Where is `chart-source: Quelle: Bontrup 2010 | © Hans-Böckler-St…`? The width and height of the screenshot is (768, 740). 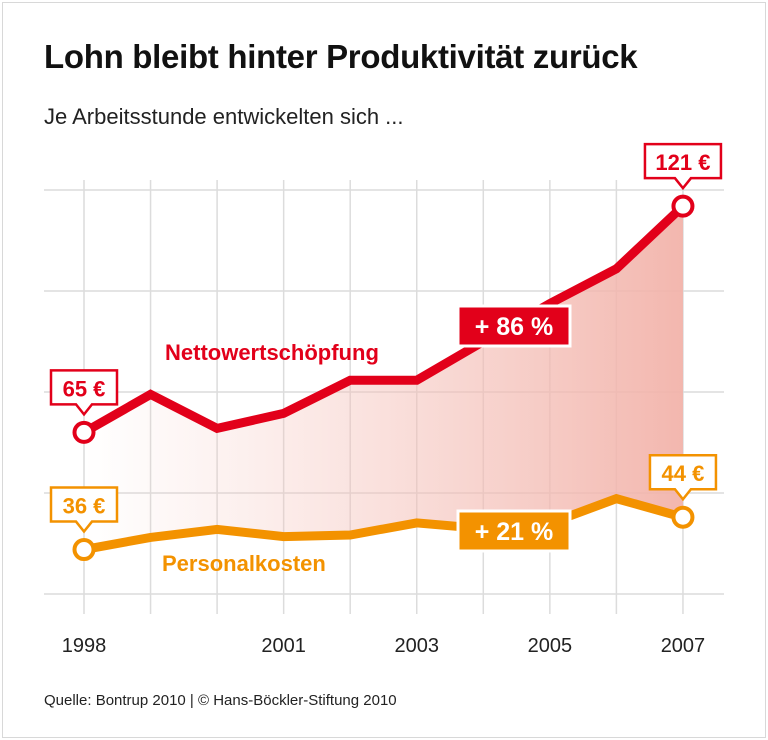 chart-source: Quelle: Bontrup 2010 | © Hans-Böckler-St… is located at coordinates (220, 700).